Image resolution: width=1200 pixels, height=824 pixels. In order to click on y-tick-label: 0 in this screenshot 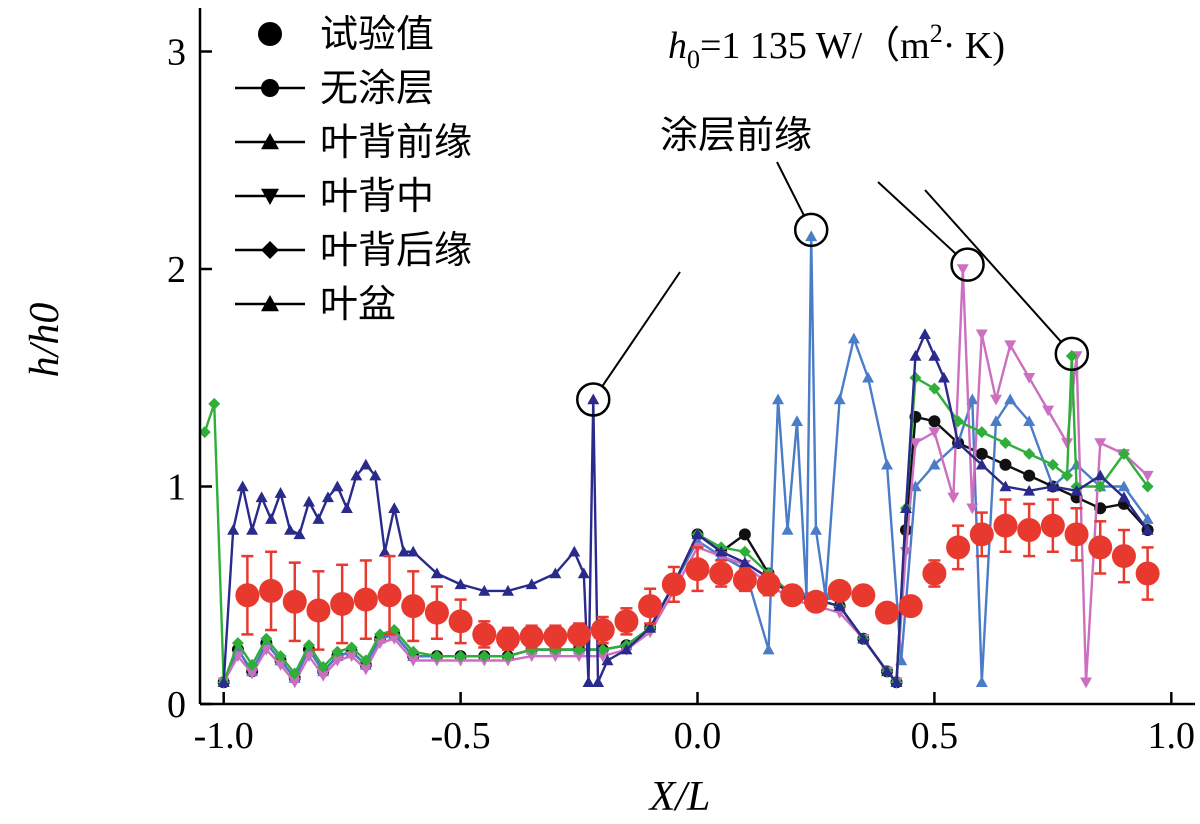, I will do `click(176, 705)`.